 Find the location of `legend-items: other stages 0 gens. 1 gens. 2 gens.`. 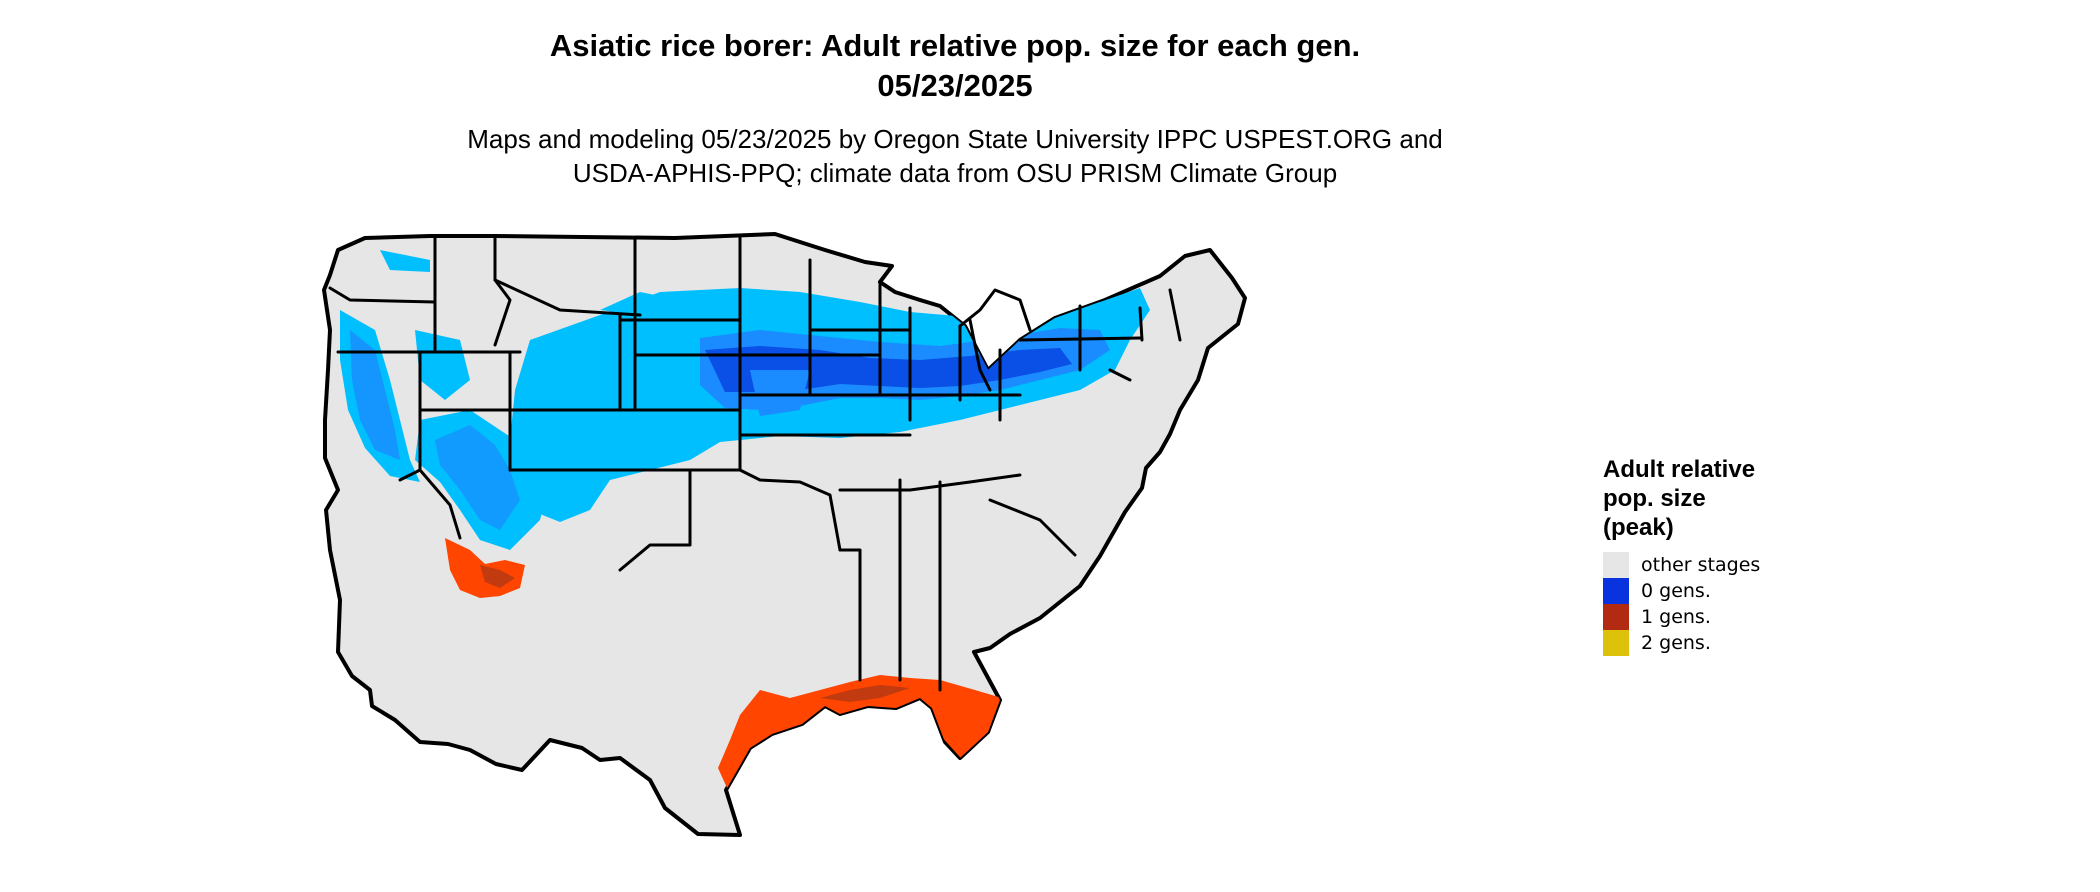

legend-items: other stages 0 gens. 1 gens. 2 gens. is located at coordinates (1753, 604).